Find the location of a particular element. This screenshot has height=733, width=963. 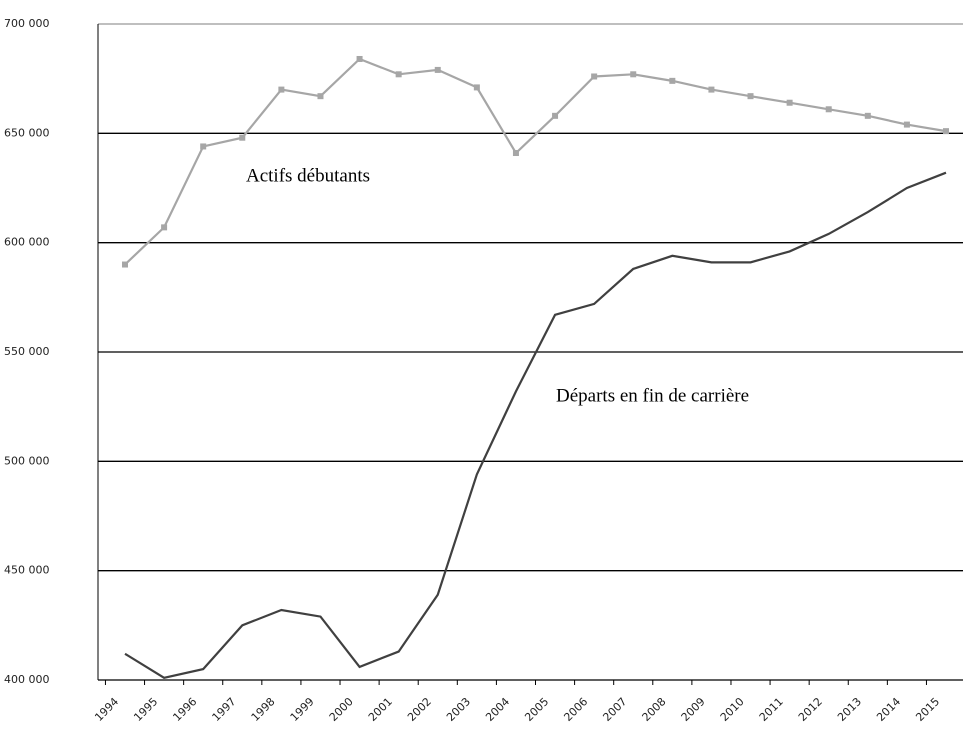

x-tick-label: 2013 is located at coordinates (849, 709).